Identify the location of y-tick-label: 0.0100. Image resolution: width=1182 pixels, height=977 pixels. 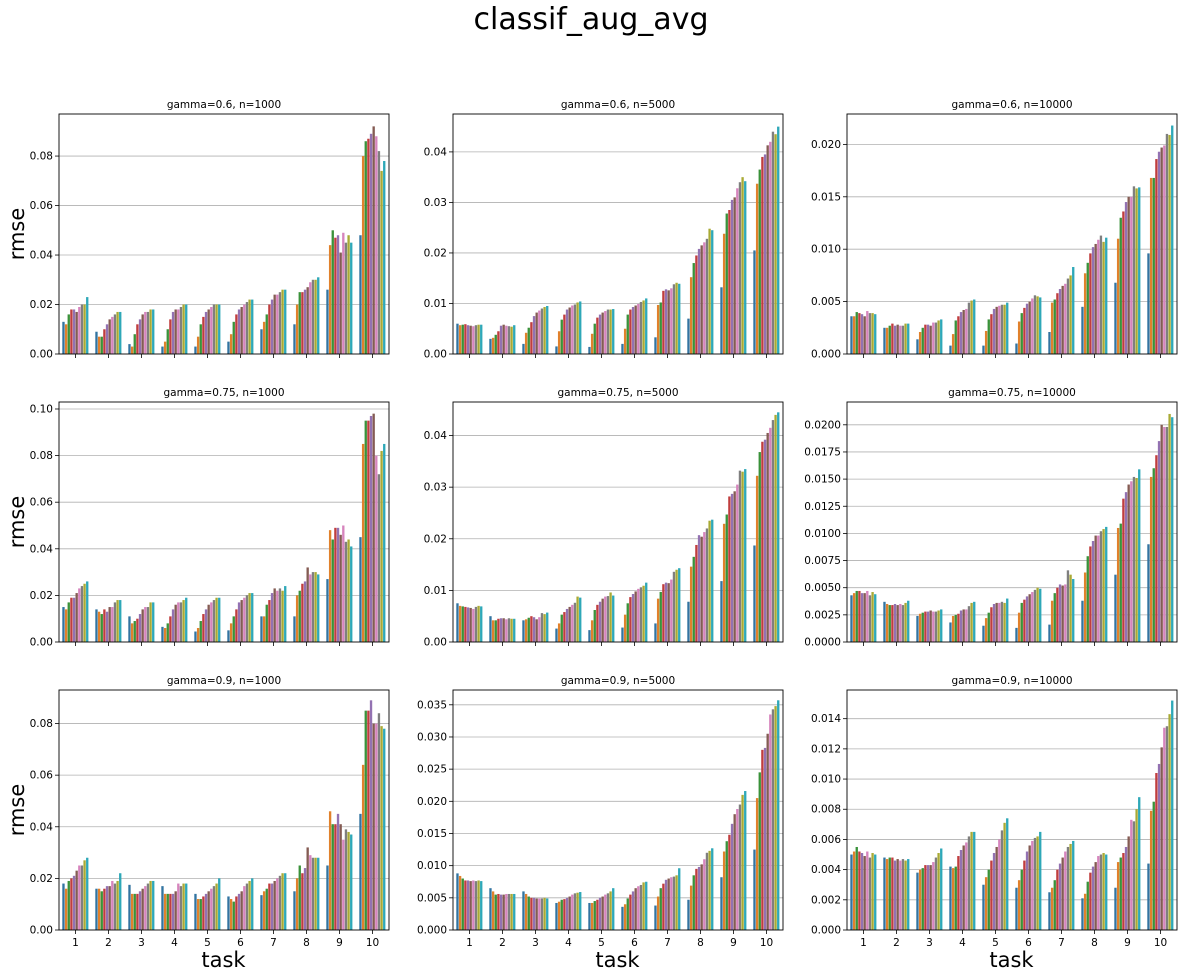
(822, 534).